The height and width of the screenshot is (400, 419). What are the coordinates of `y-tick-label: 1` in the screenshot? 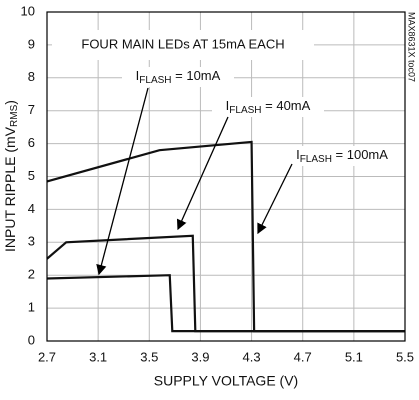 It's located at (31, 307).